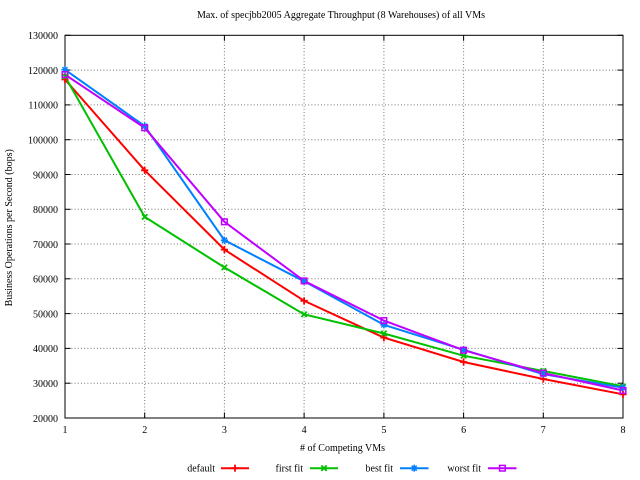  Describe the element at coordinates (201, 468) in the screenshot. I see `svg-text: default` at that location.